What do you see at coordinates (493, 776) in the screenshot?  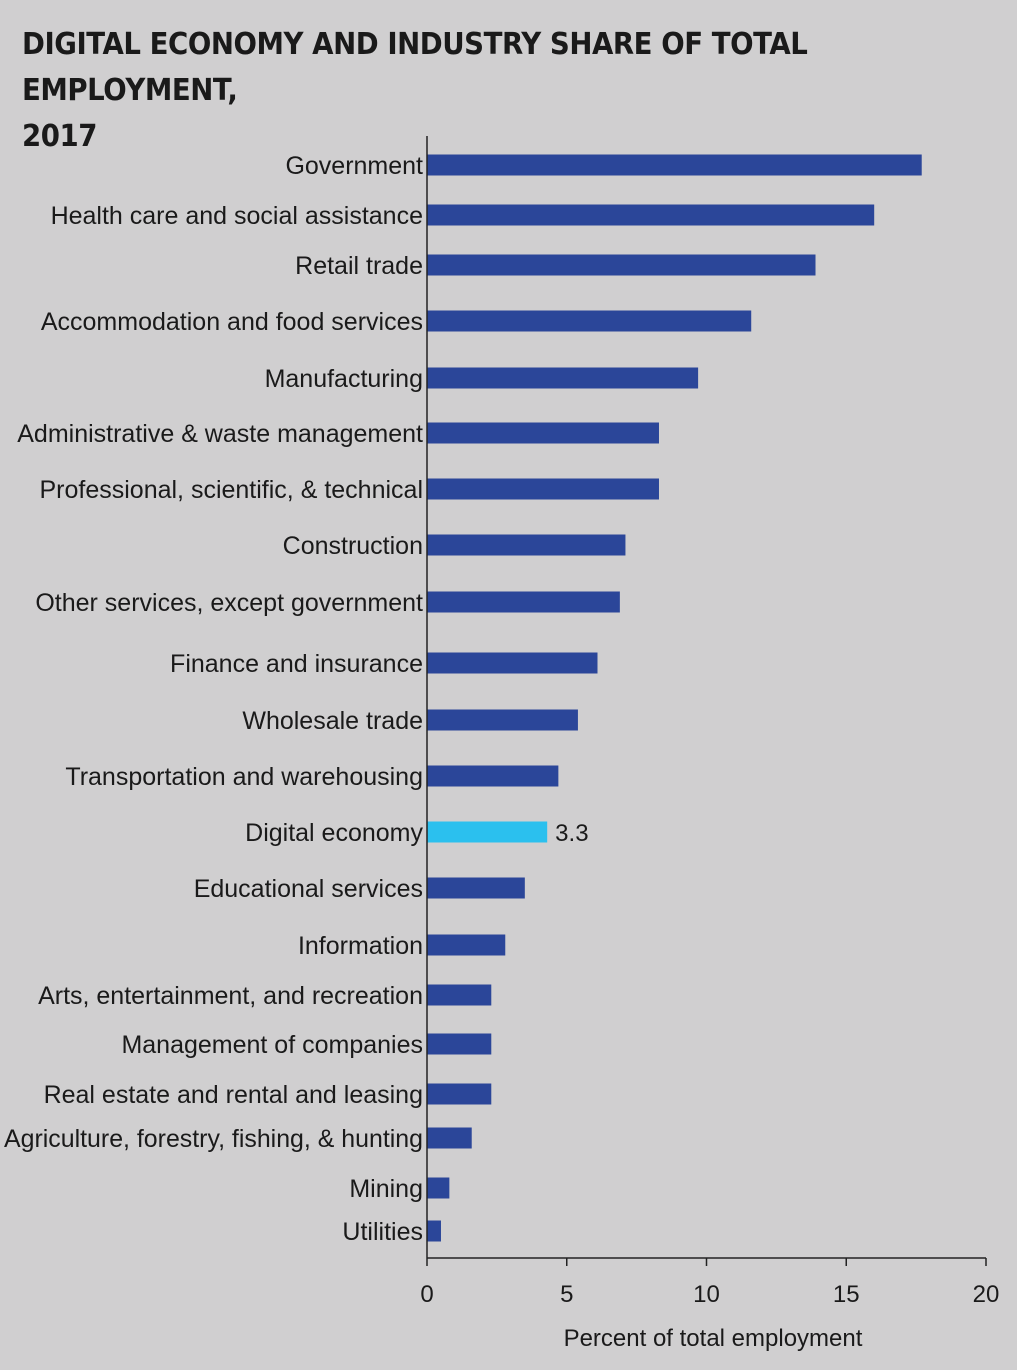 I see `bar-transportation-and-warehousing` at bounding box center [493, 776].